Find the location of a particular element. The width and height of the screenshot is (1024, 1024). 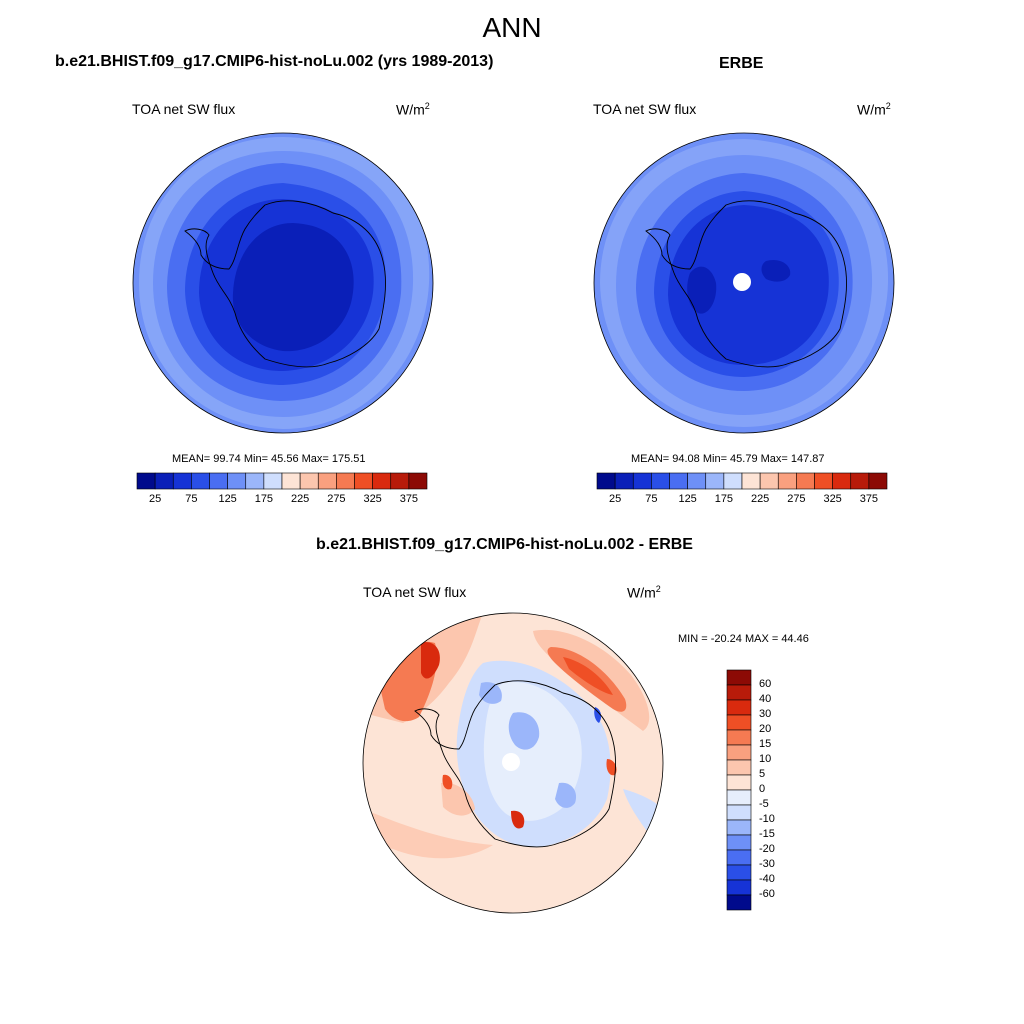

panel2-colorbar-tick-label: 125 is located at coordinates (687, 499).